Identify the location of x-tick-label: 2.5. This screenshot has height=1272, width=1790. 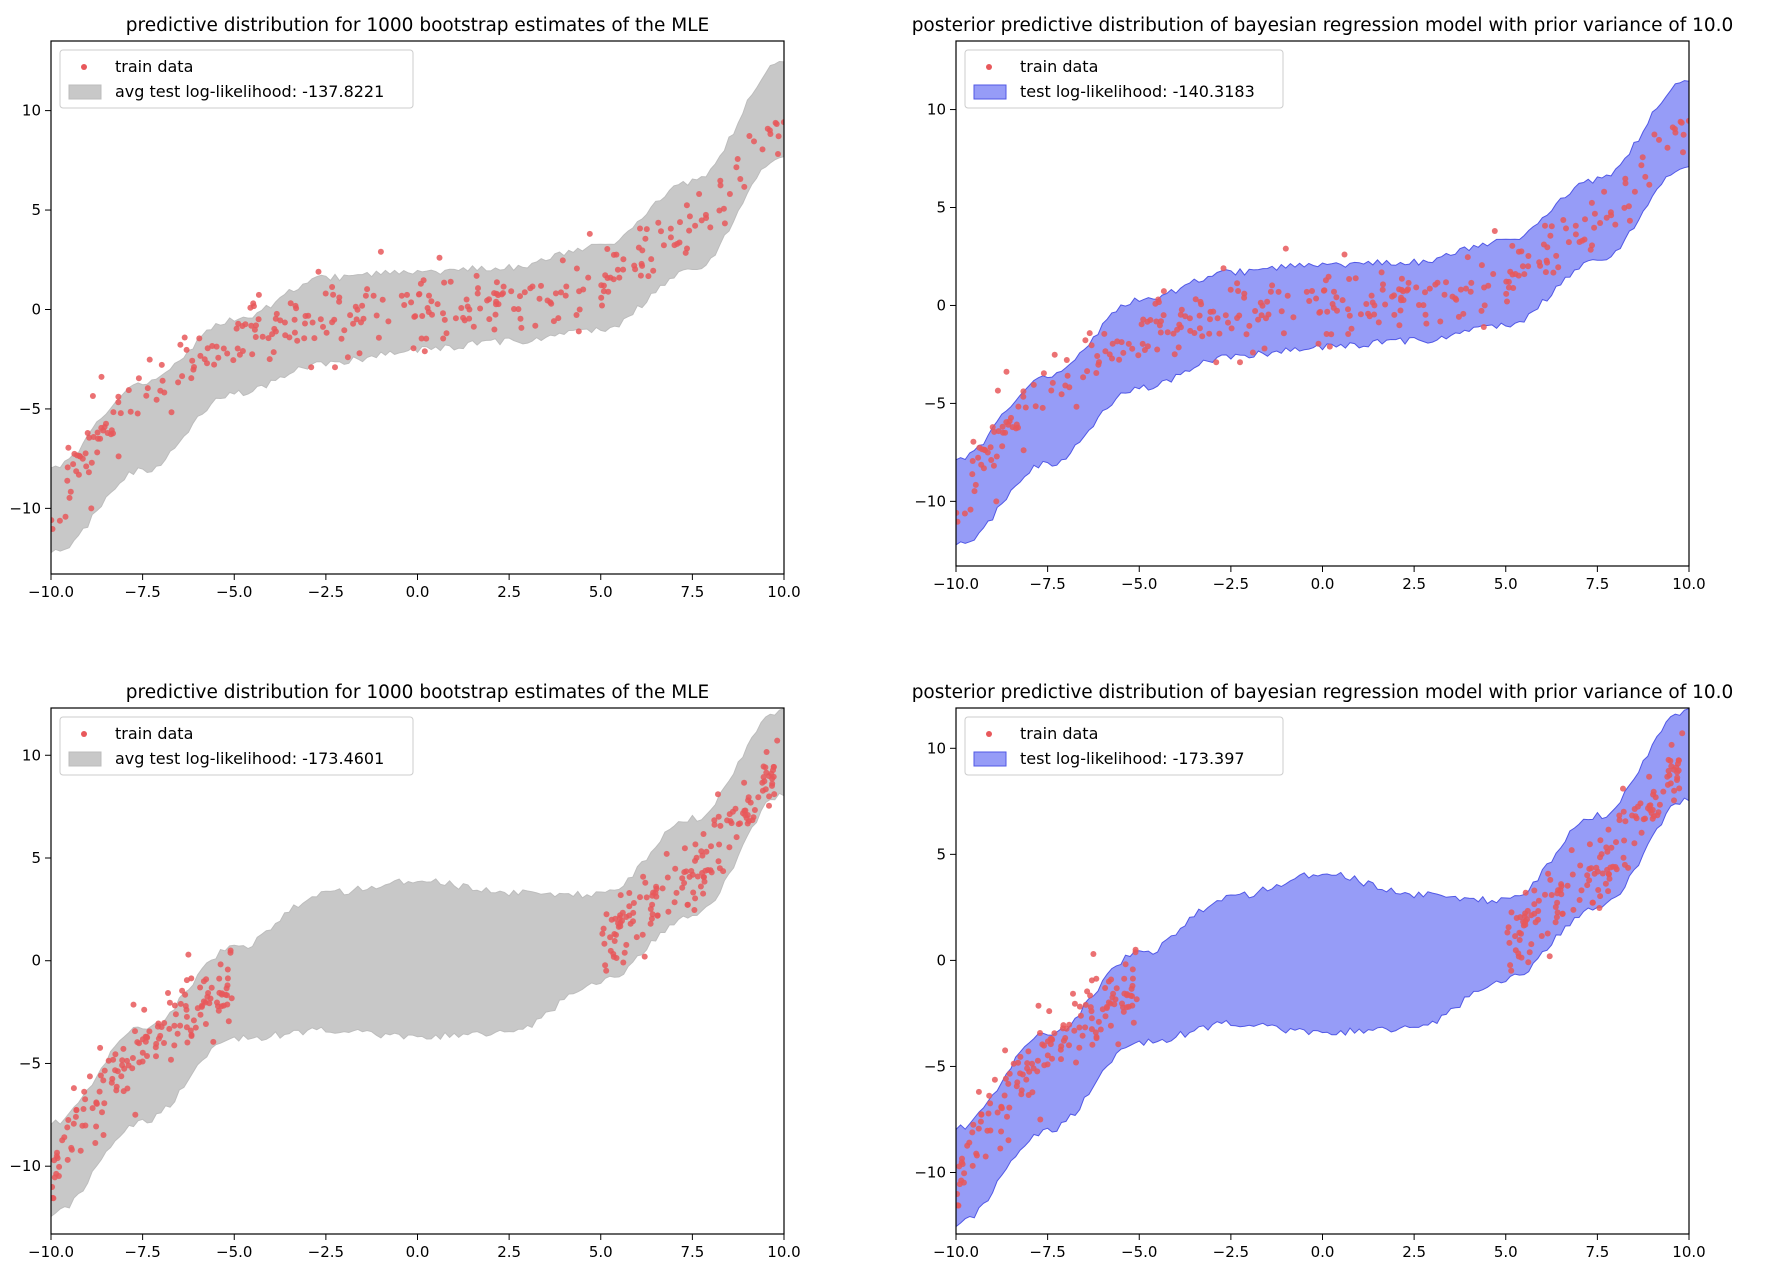
(509, 1252).